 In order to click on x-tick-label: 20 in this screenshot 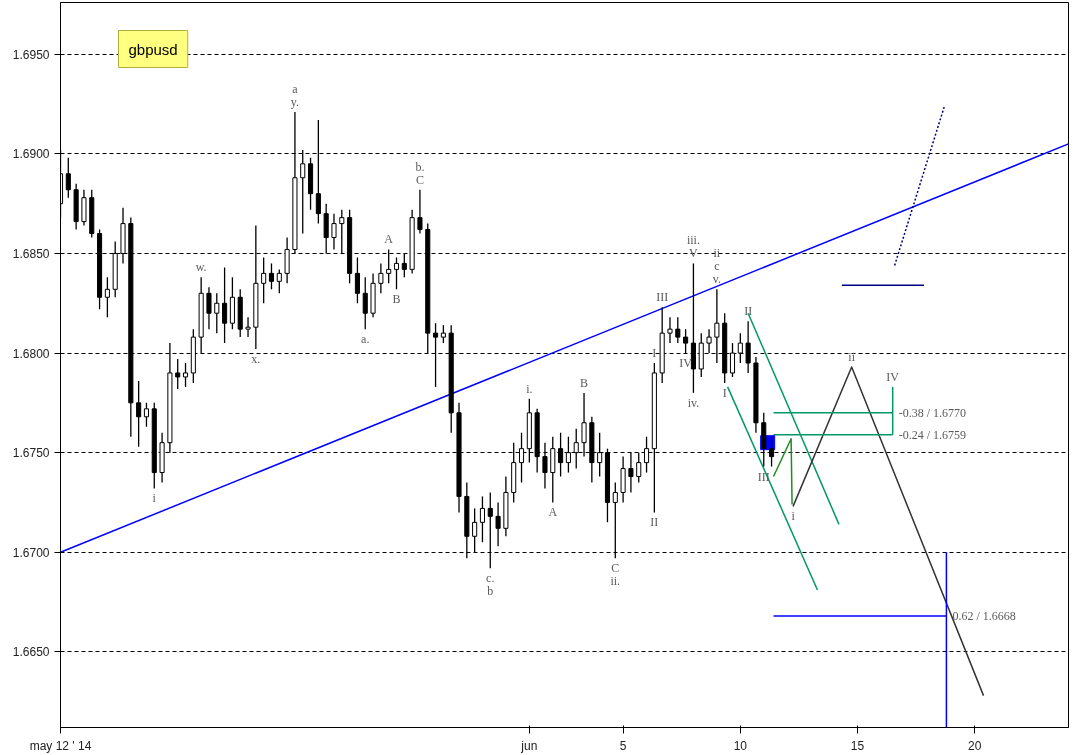, I will do `click(975, 745)`.